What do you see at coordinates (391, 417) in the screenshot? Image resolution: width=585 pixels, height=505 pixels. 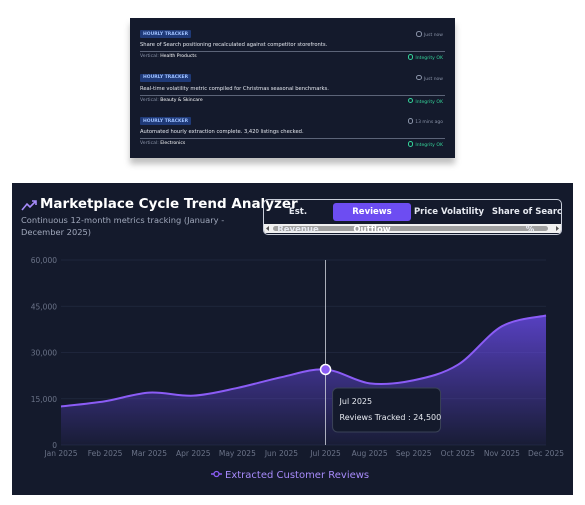 I see `tooltip-text: Reviews Tracked : 24,500` at bounding box center [391, 417].